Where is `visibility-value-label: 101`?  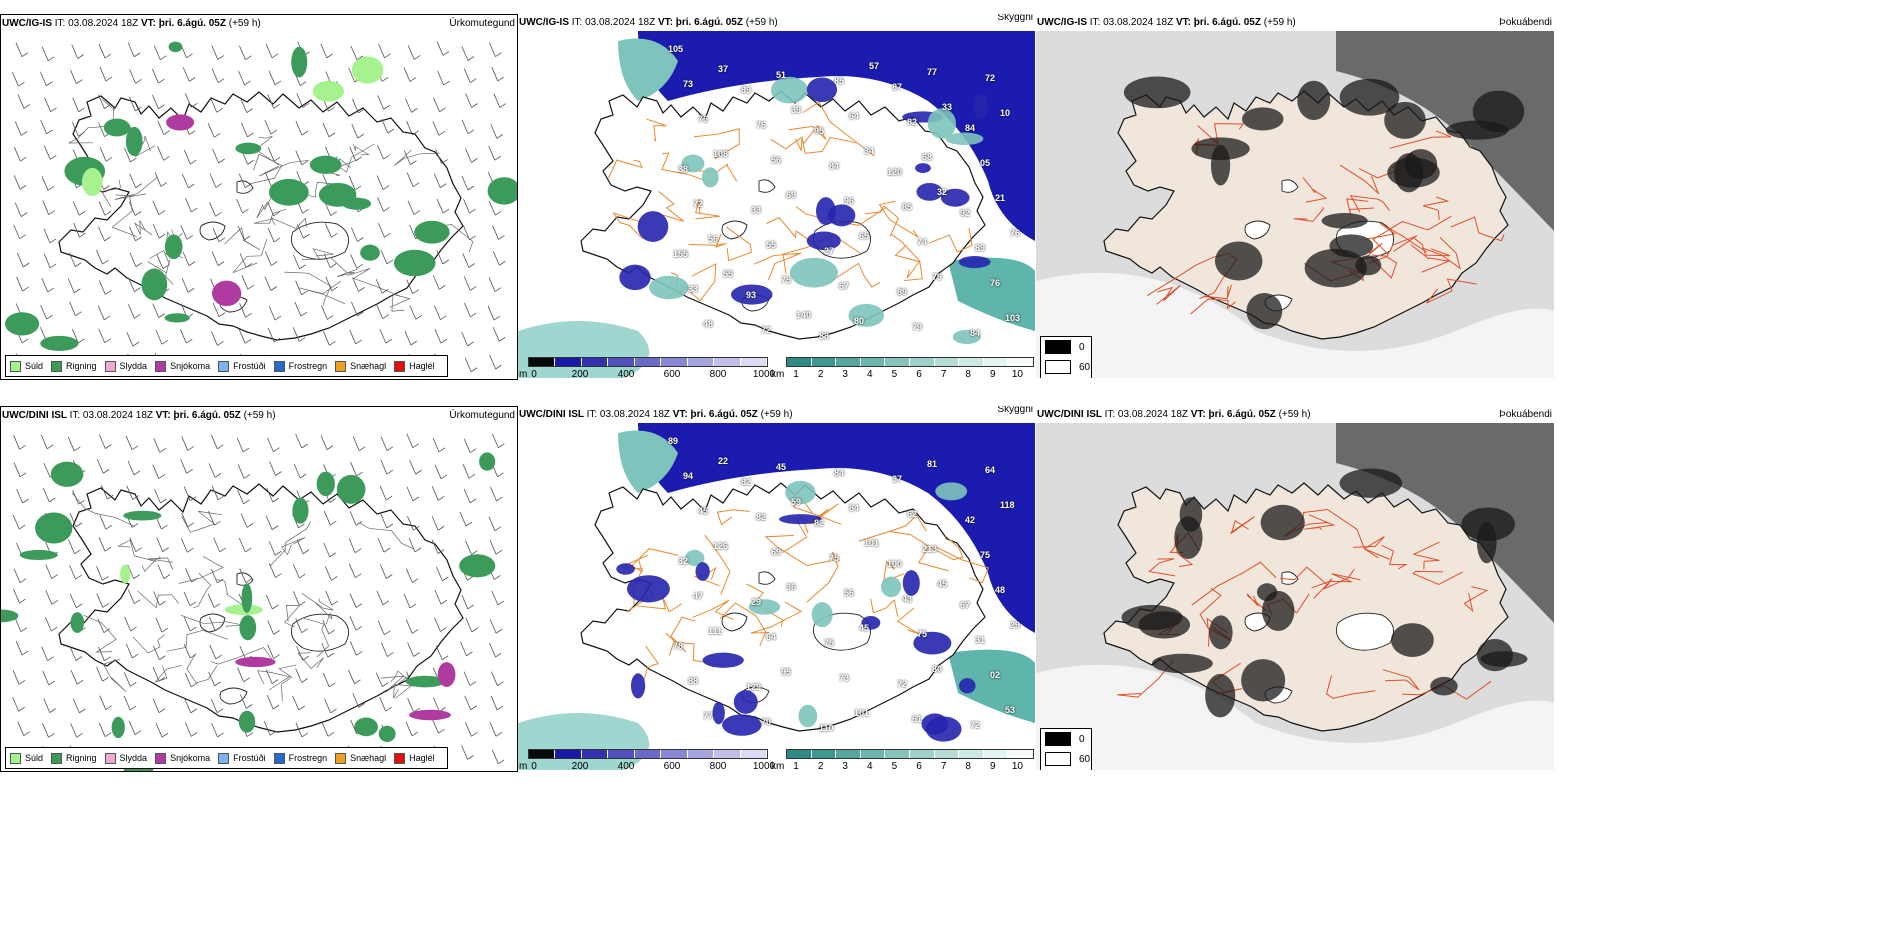
visibility-value-label: 101 is located at coordinates (872, 543).